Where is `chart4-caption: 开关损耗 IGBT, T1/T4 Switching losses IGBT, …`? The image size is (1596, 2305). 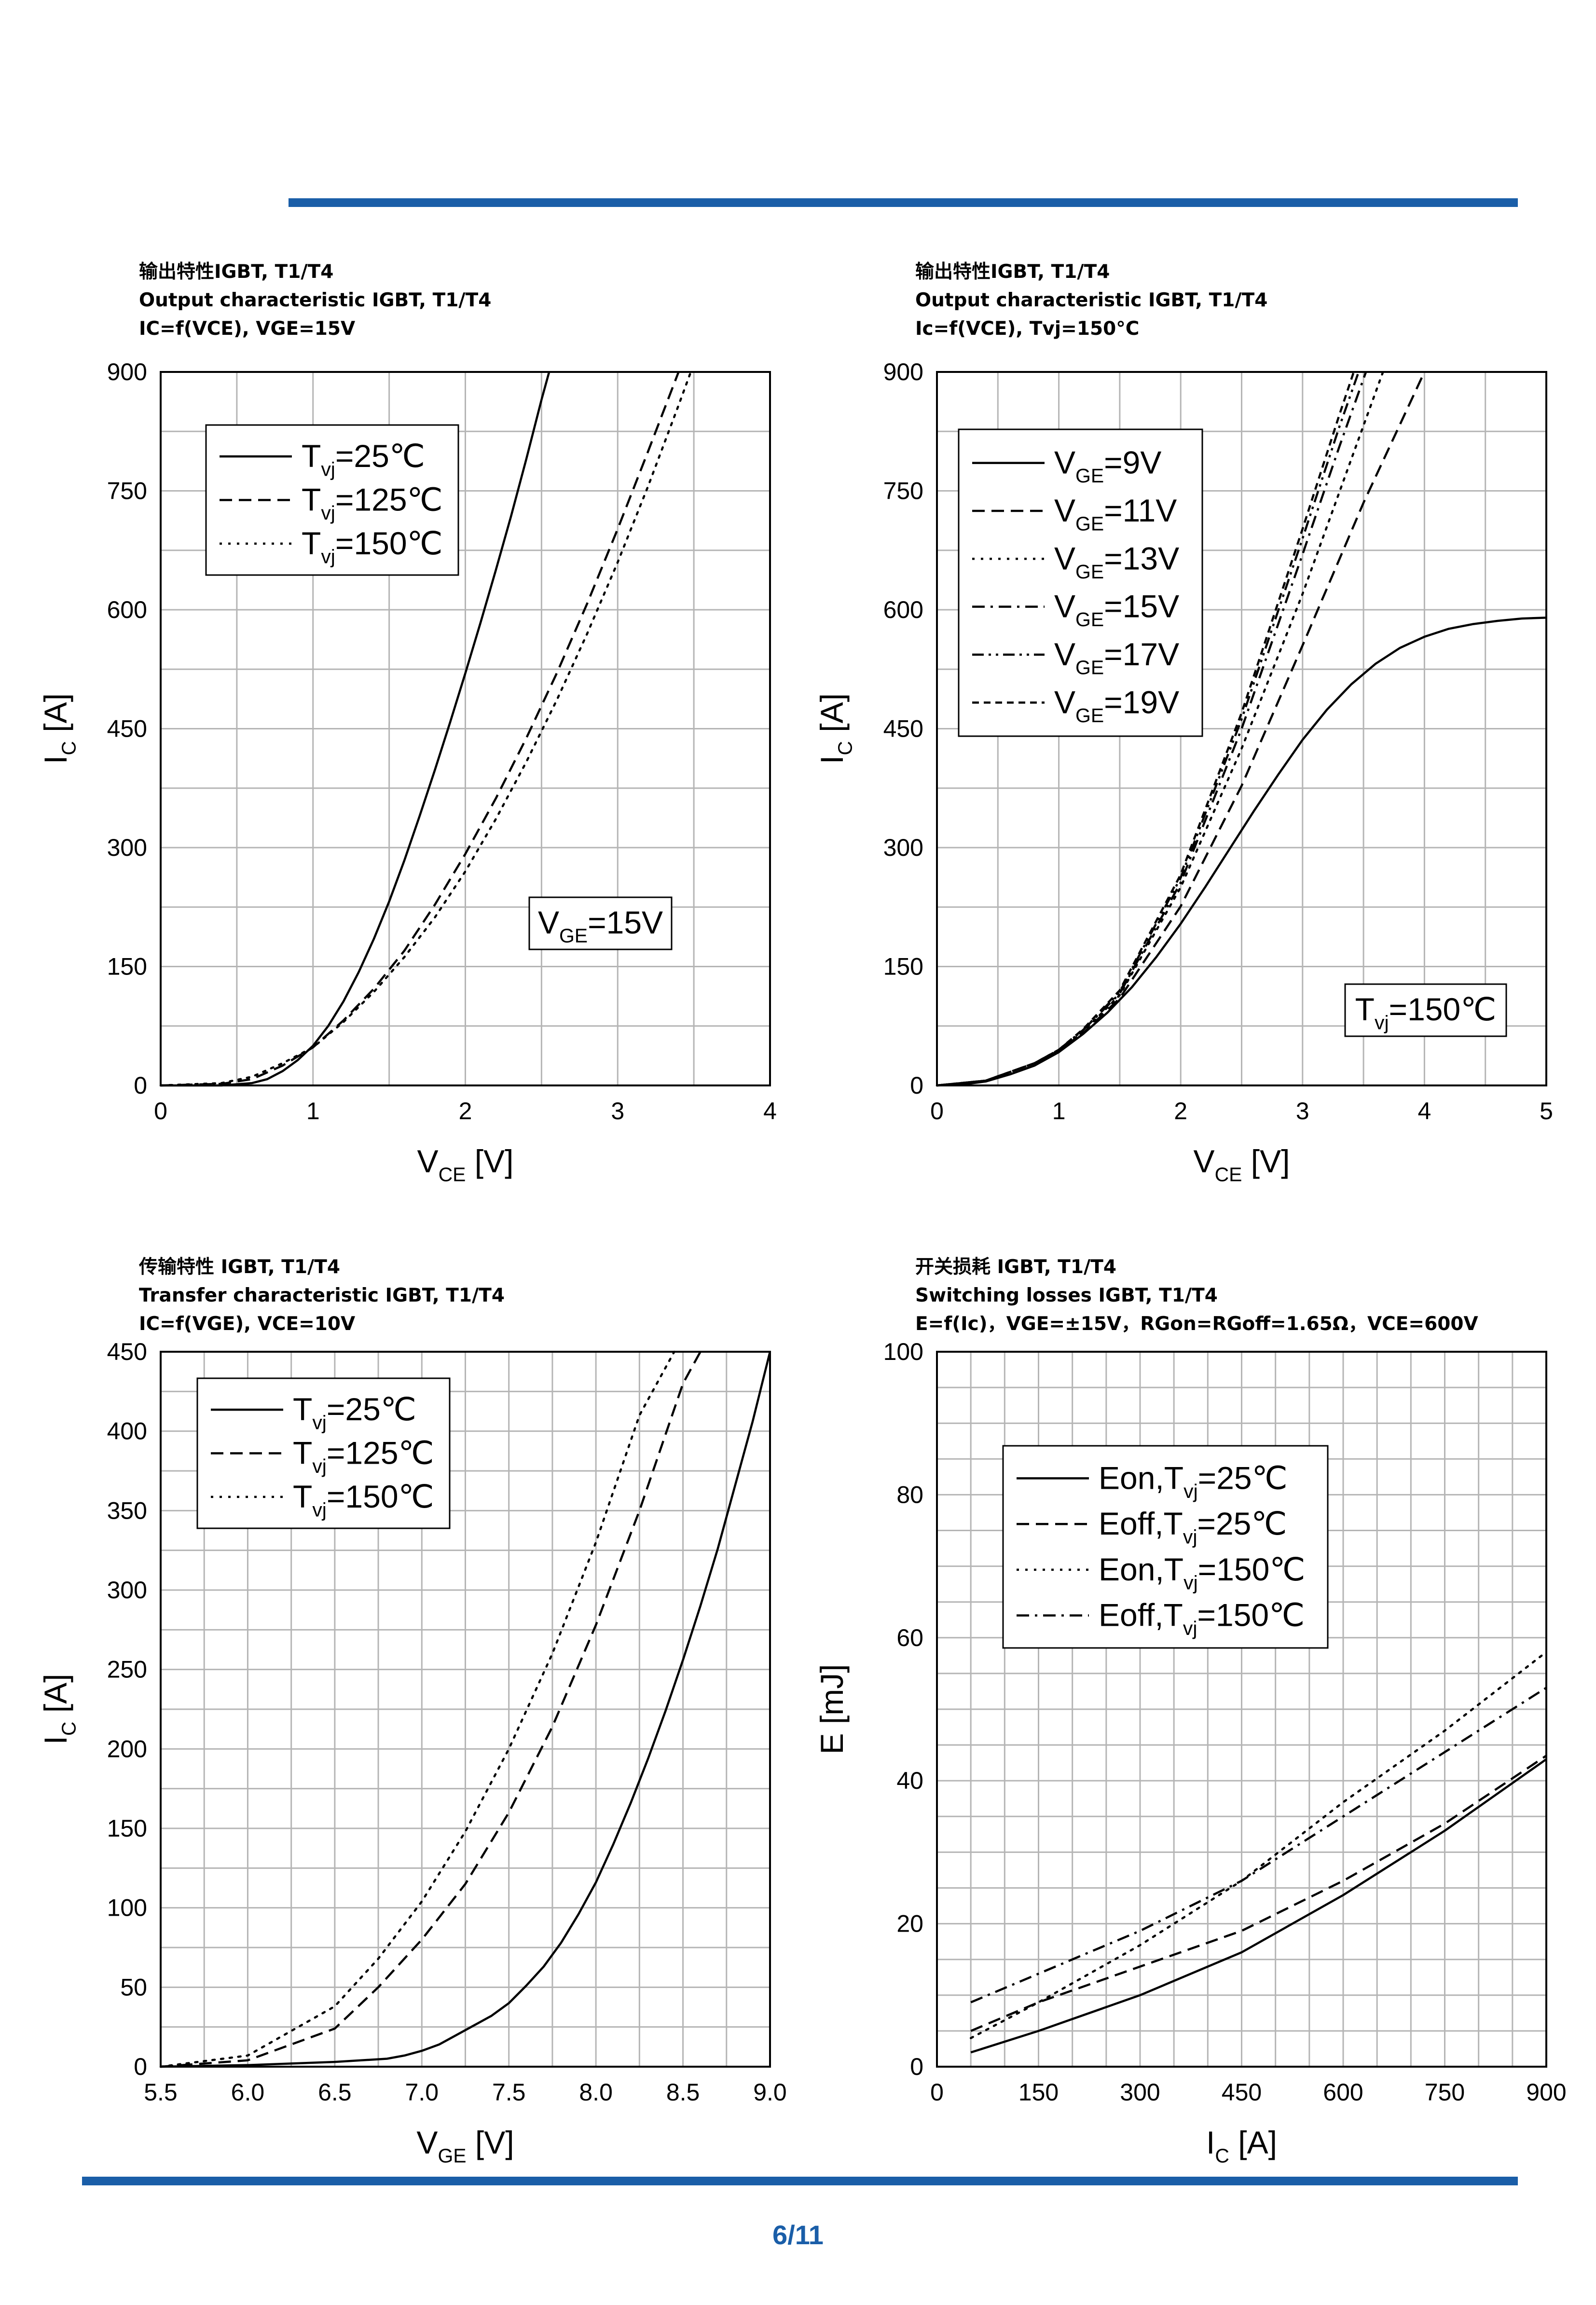 chart4-caption: 开关损耗 IGBT, T1/T4 Switching losses IGBT, … is located at coordinates (1196, 1295).